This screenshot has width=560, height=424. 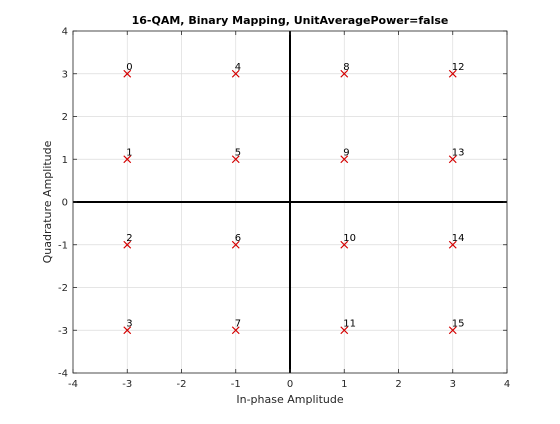 What do you see at coordinates (129, 323) in the screenshot?
I see `symbol-index-label: 3` at bounding box center [129, 323].